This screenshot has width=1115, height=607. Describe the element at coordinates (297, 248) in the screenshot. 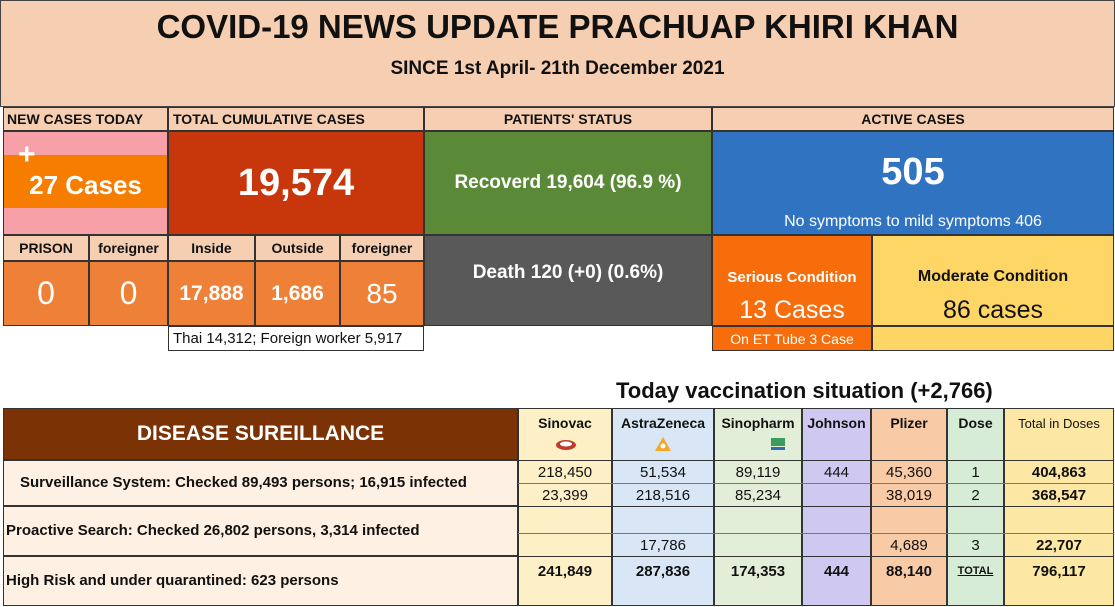

I see `outside-label: Outside` at that location.